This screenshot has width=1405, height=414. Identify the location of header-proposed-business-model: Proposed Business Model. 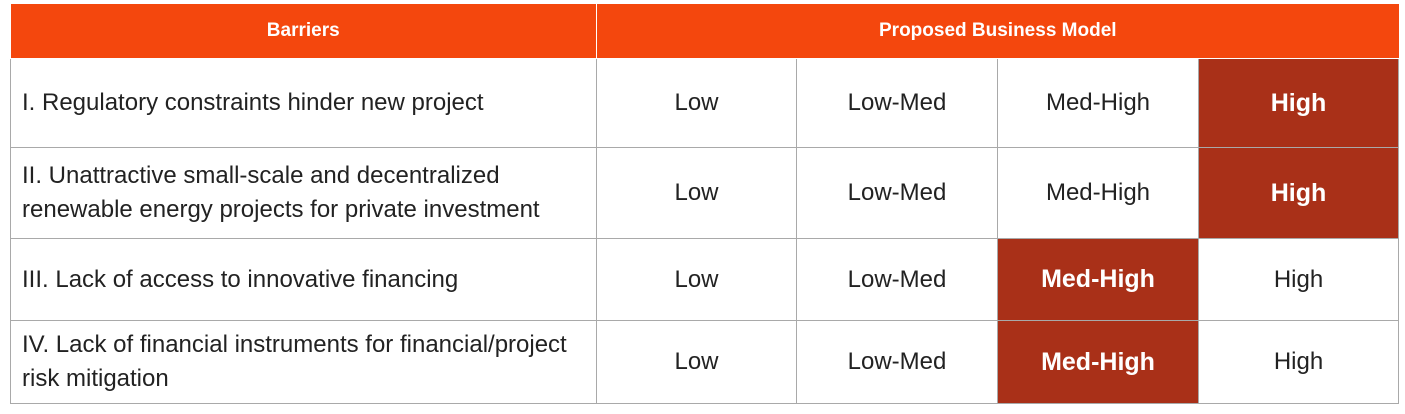
(997, 31).